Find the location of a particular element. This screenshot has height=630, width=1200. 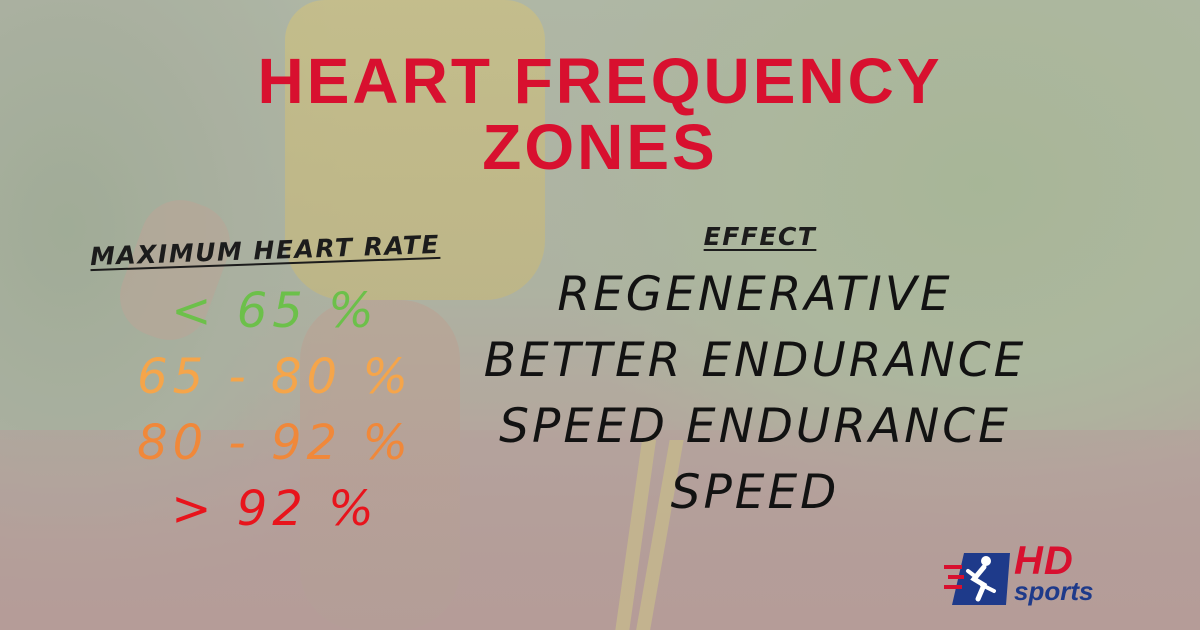

zone-rate: > 92 % is located at coordinates (275, 509).